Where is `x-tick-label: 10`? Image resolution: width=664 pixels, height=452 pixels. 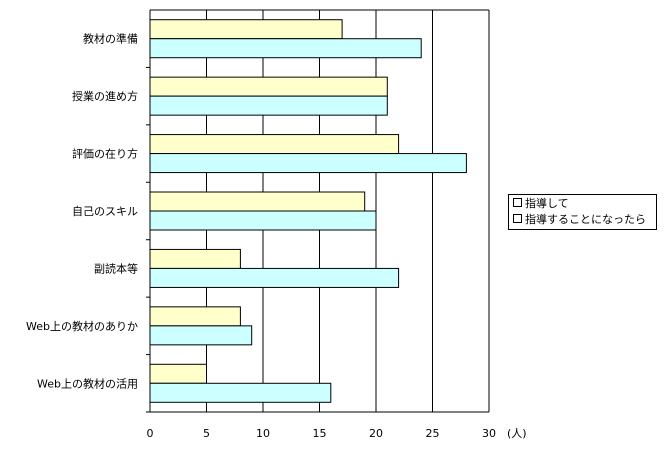 x-tick-label: 10 is located at coordinates (263, 433).